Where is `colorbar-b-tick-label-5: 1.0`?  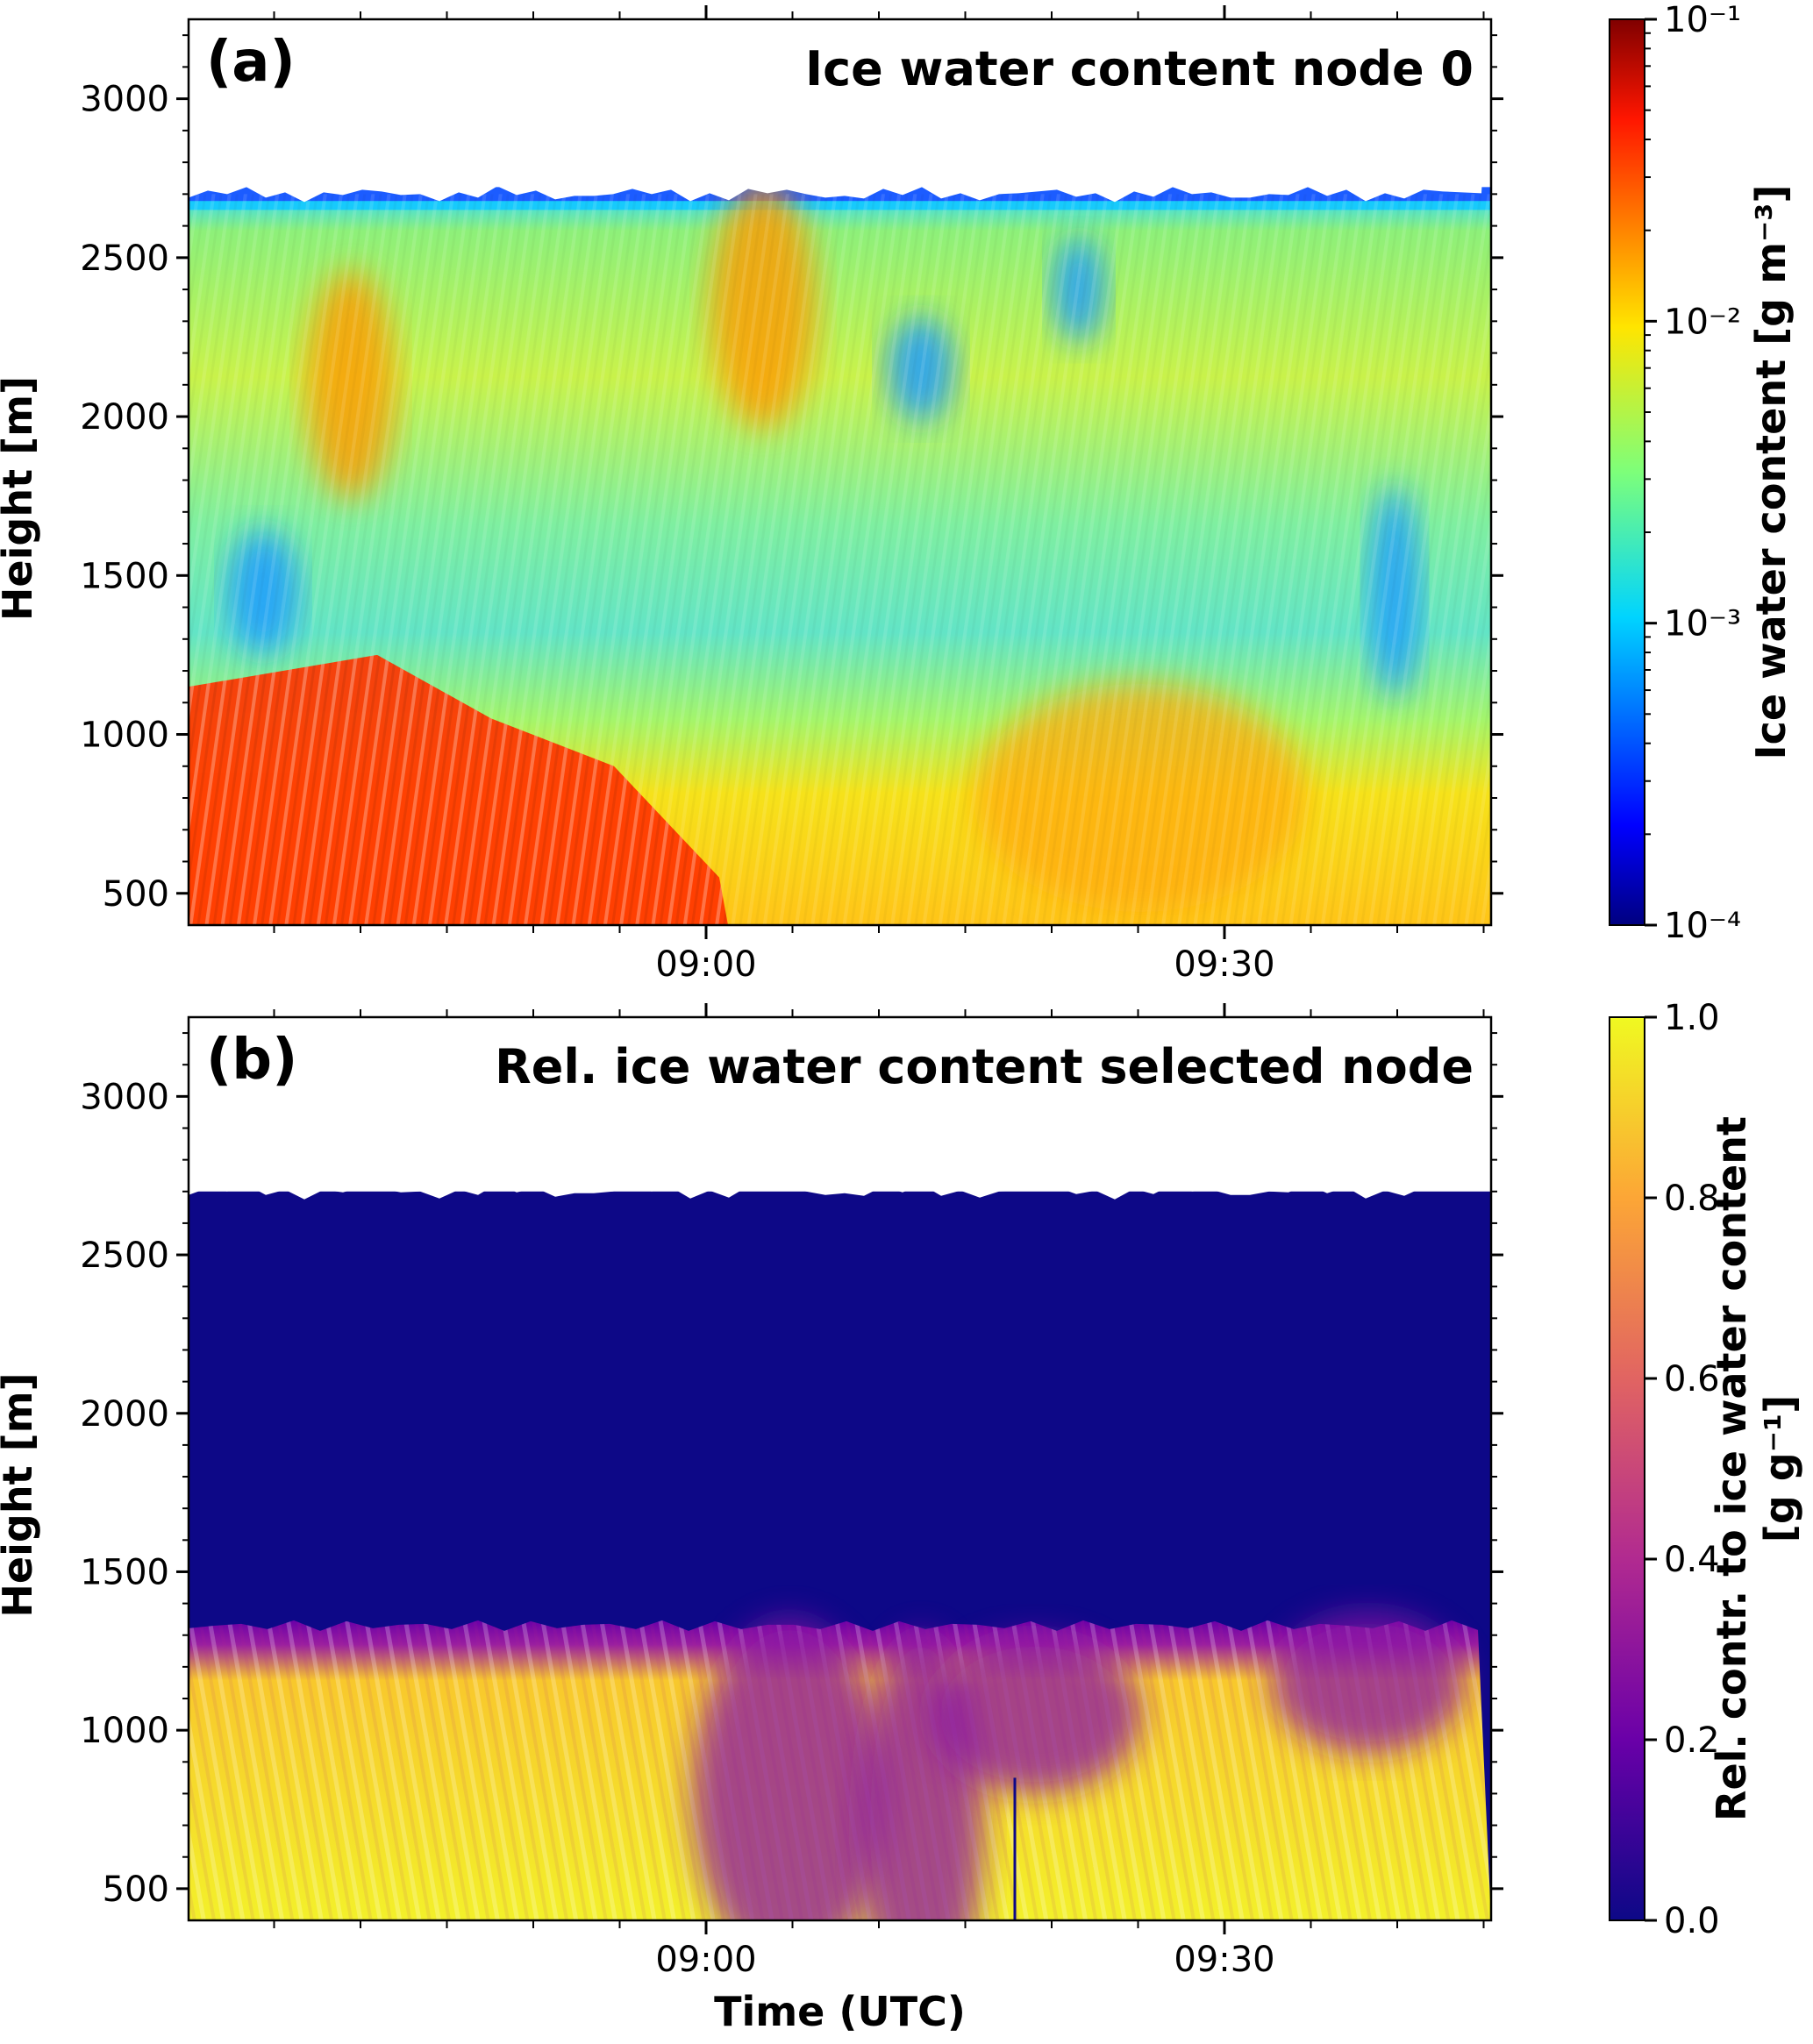 colorbar-b-tick-label-5: 1.0 is located at coordinates (1692, 1018).